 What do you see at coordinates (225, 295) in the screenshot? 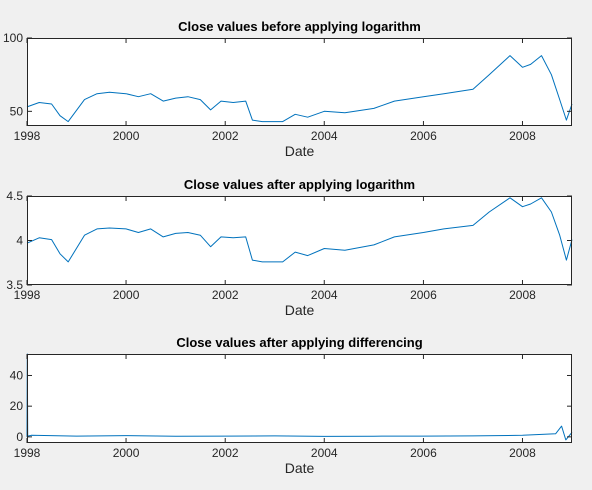
I see `x-tick-label-2-2002: 2002` at bounding box center [225, 295].